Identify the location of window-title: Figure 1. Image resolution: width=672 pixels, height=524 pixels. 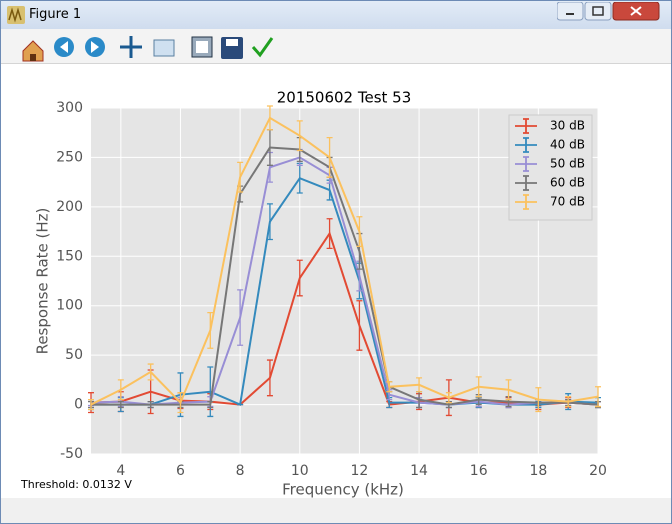
(55, 14).